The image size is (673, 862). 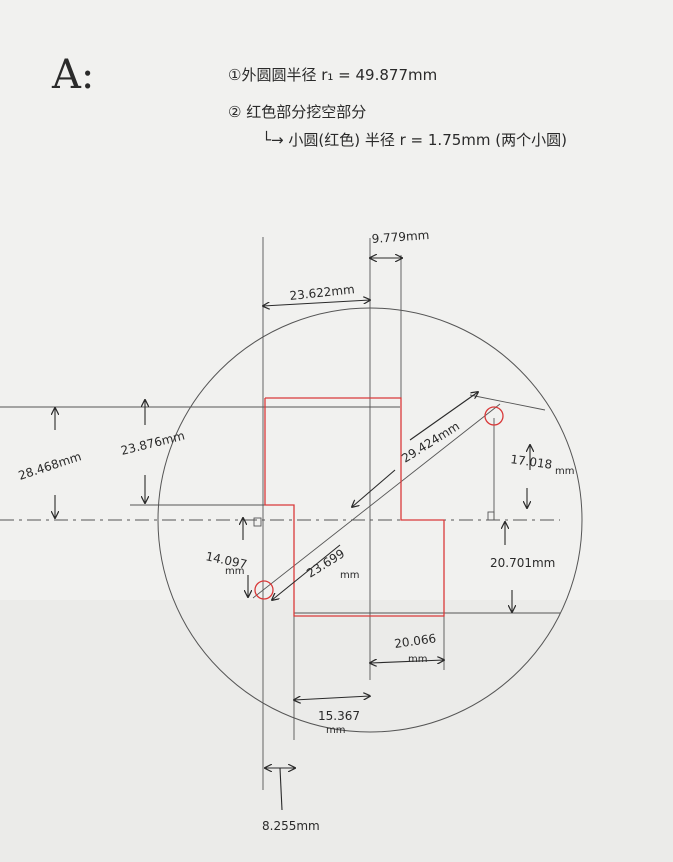 What do you see at coordinates (414, 139) in the screenshot?
I see `note-line-3: └→ 小圆(红色) 半径 r = 1.75mm (两个小圆)` at bounding box center [414, 139].